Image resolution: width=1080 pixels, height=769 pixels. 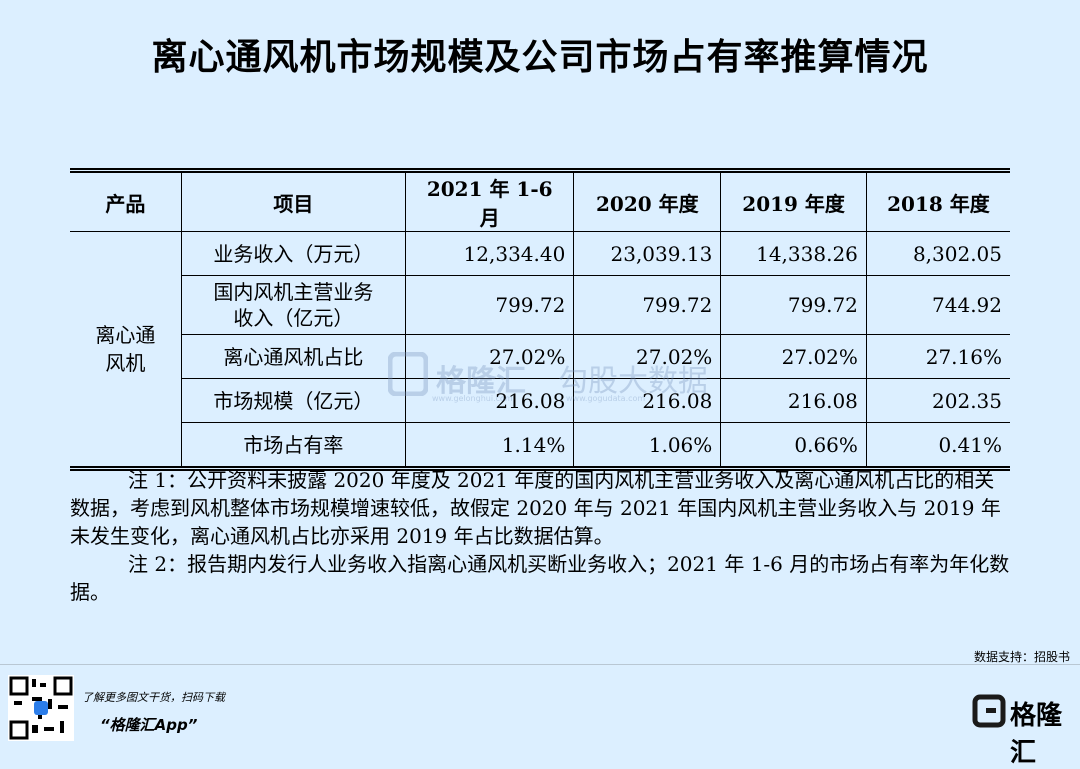 What do you see at coordinates (937, 356) in the screenshot?
I see `value-cell: 27.16%` at bounding box center [937, 356].